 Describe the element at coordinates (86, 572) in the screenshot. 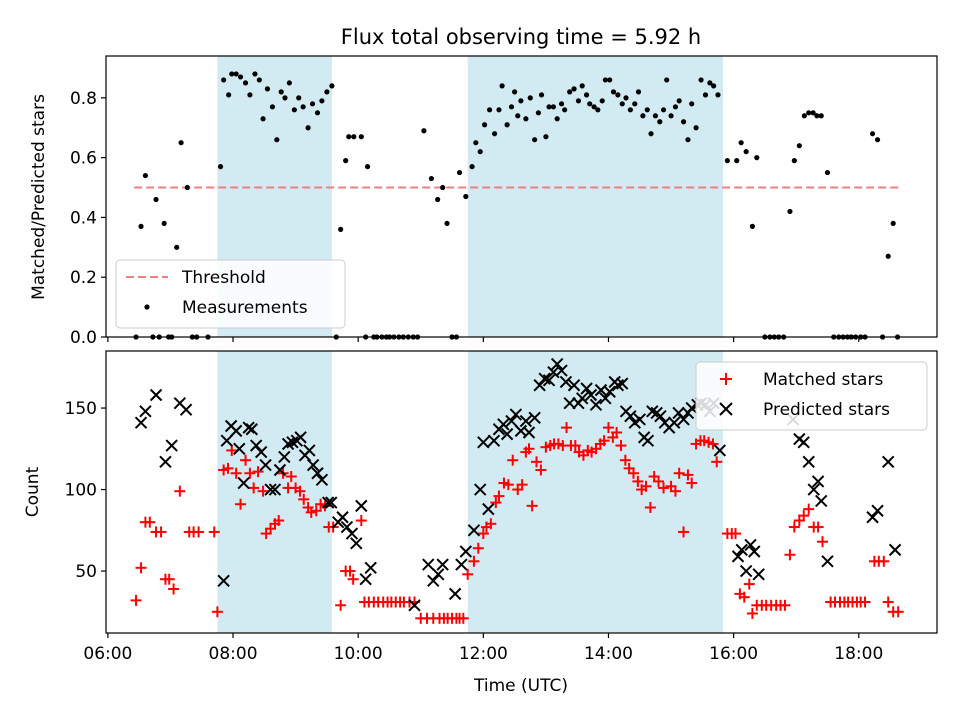

I see `y-tick-label: 50` at that location.